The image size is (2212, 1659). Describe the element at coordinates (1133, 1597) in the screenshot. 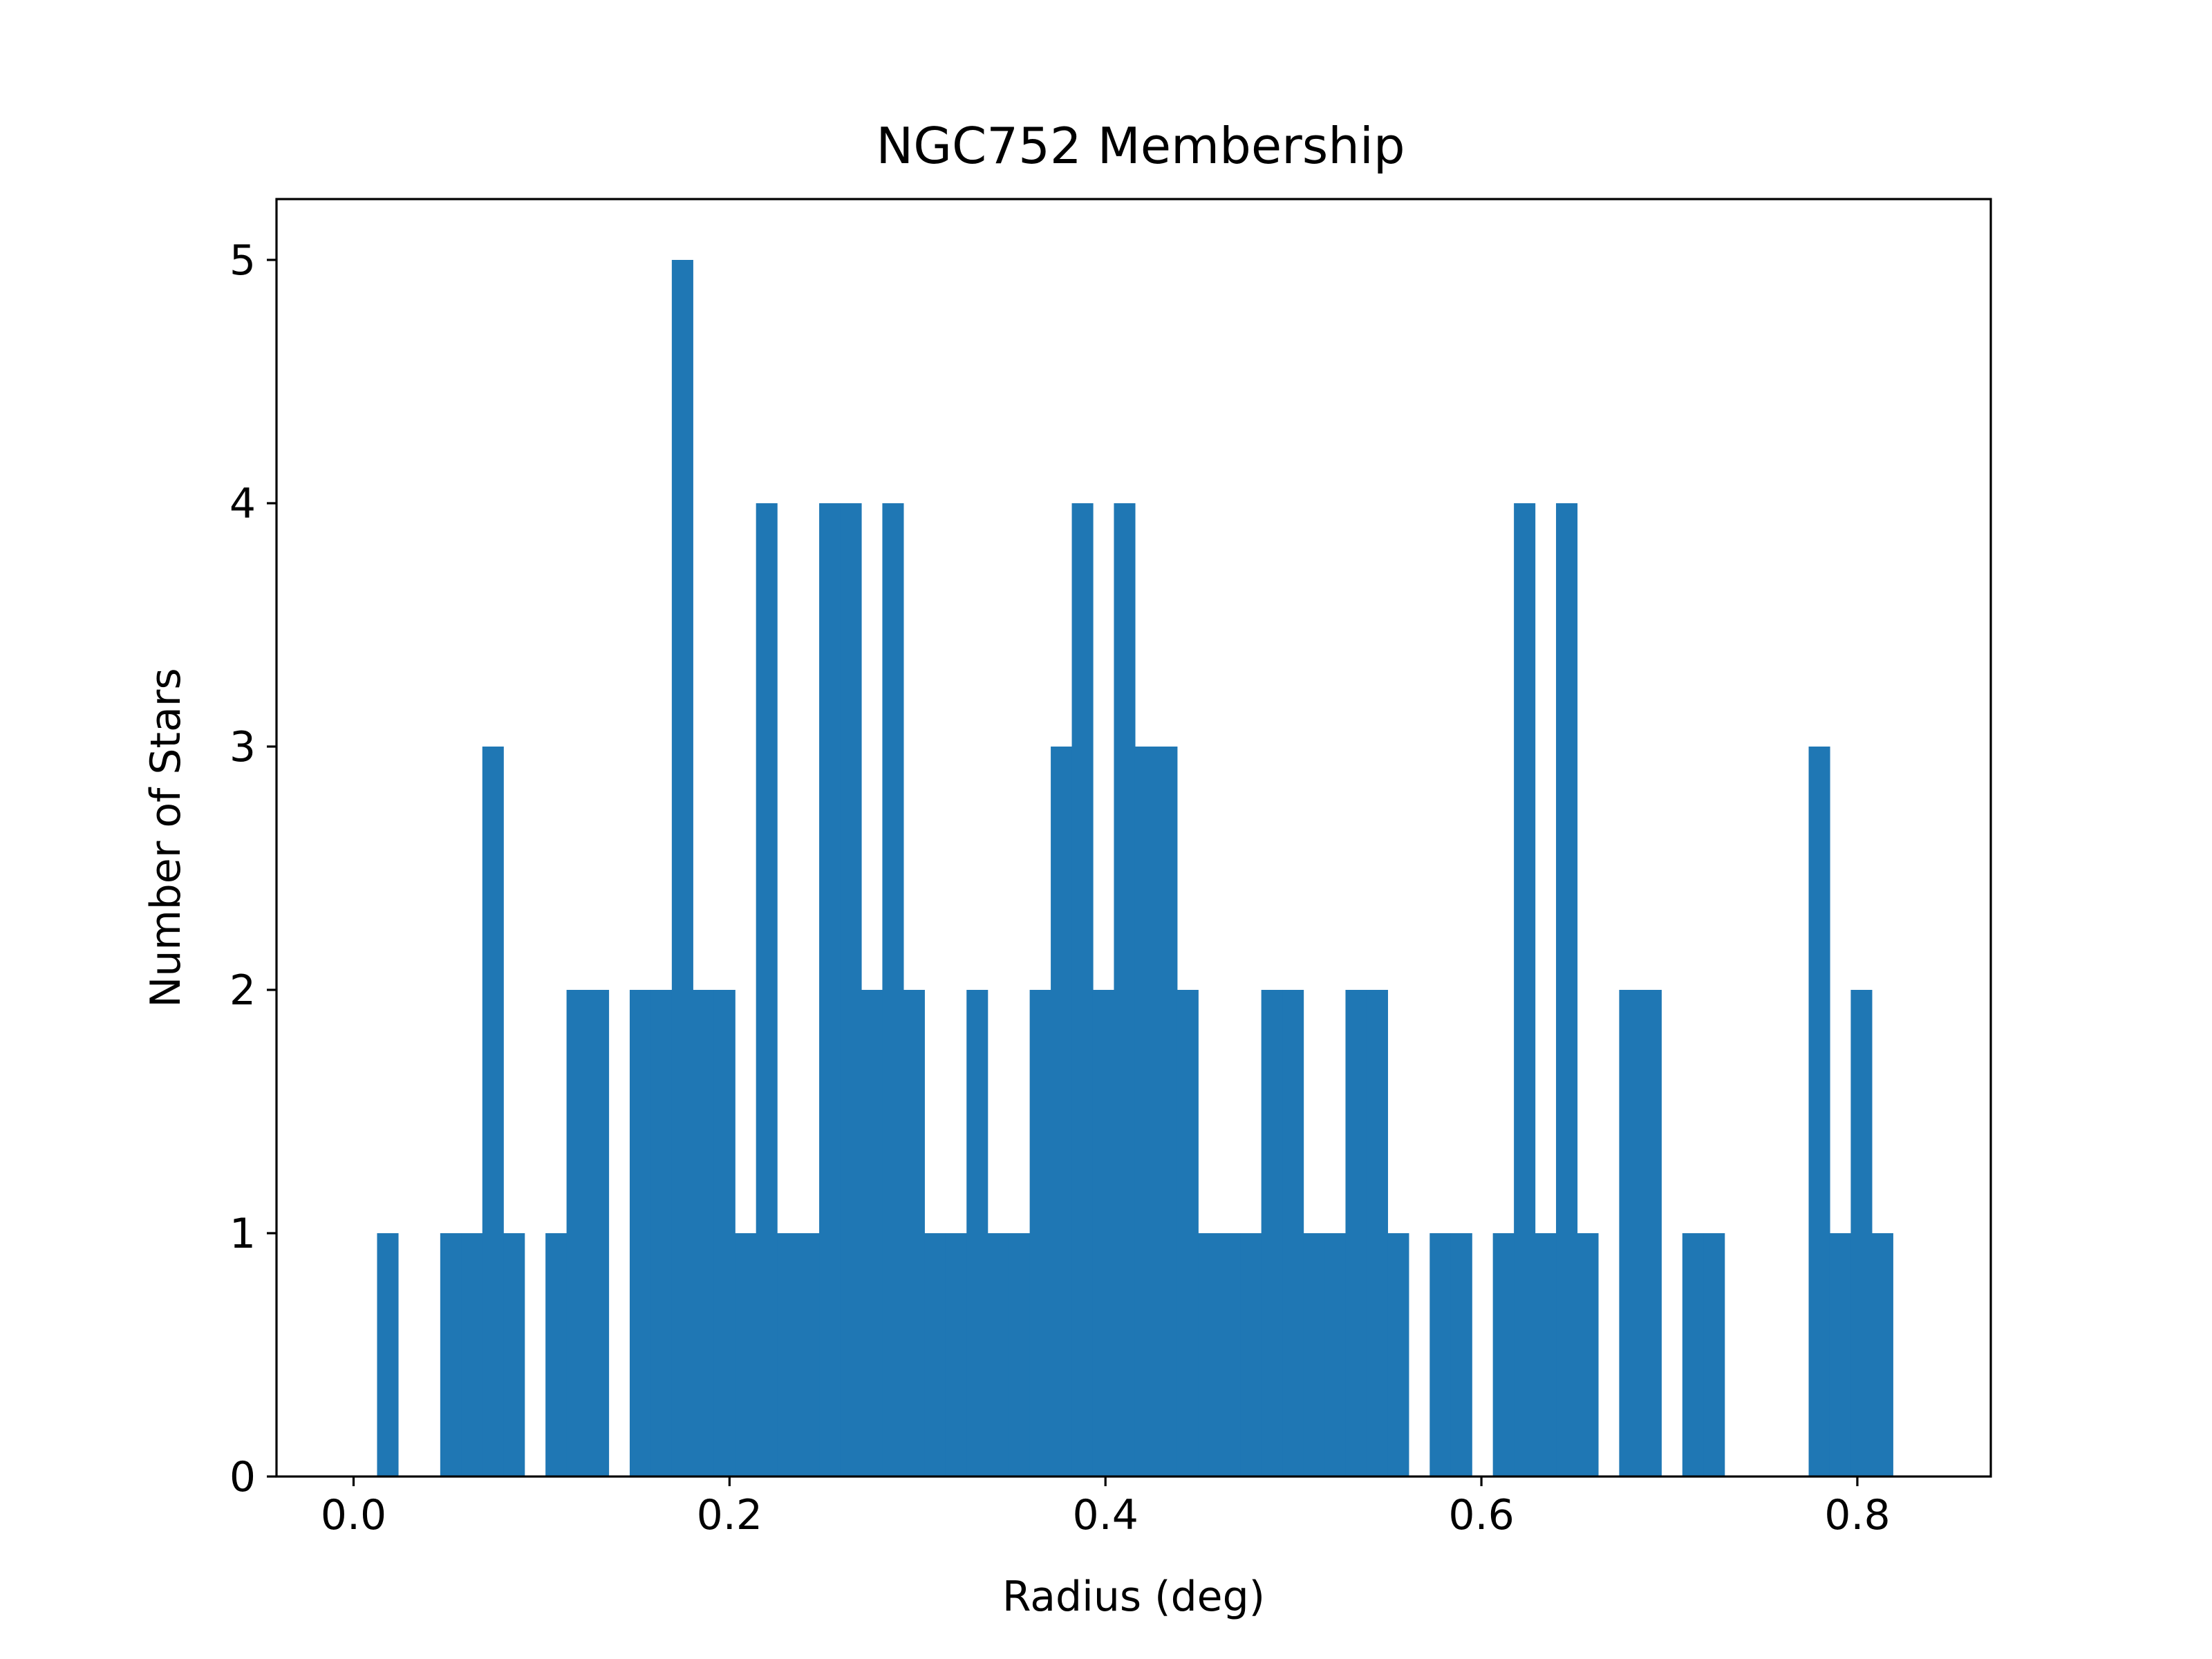

I see `x-axis-label: Radius (deg)` at that location.